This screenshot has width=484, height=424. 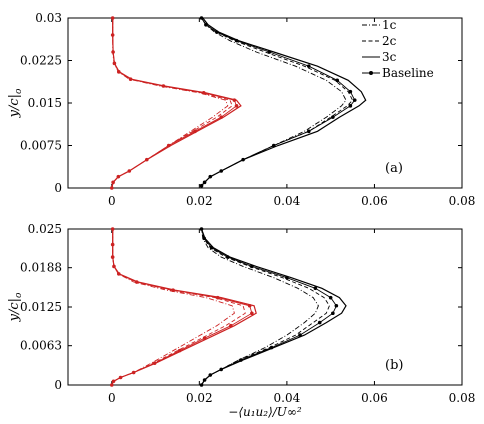 What do you see at coordinates (394, 168) in the screenshot?
I see `panel-label: (a)` at bounding box center [394, 168].